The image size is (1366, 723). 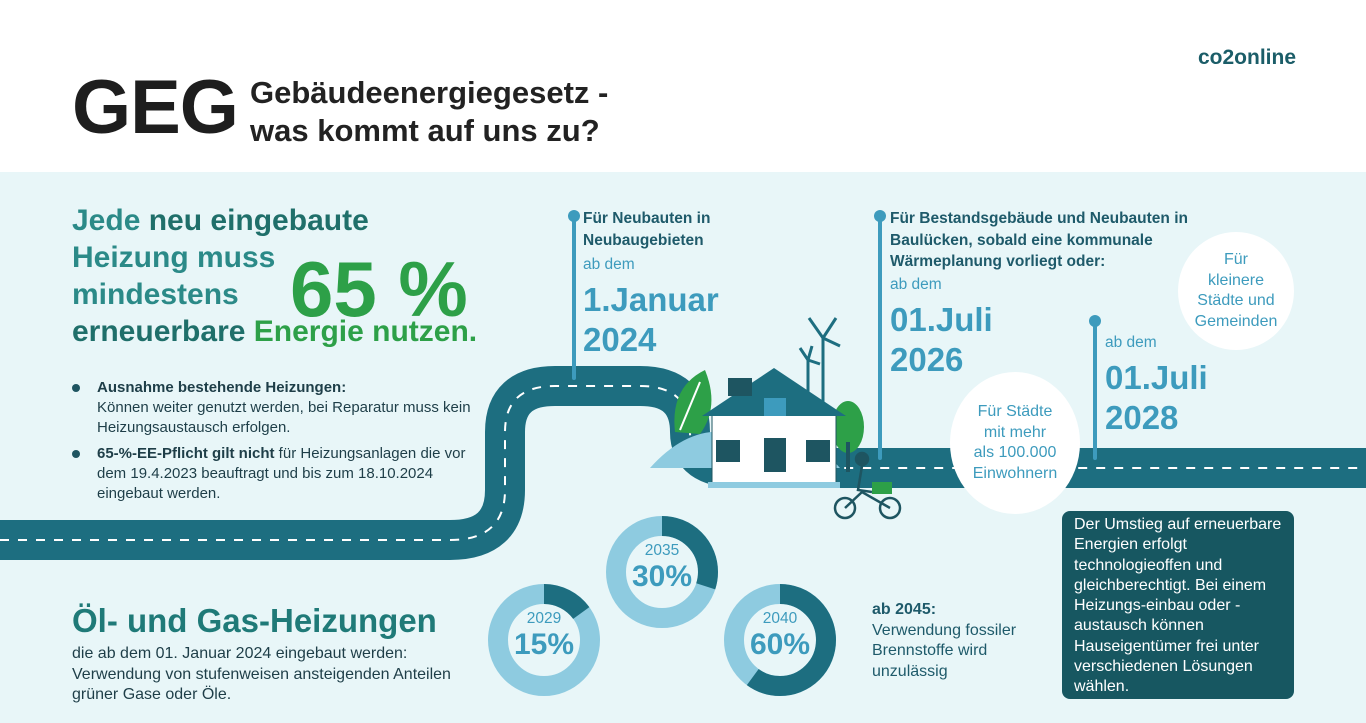 What do you see at coordinates (941, 340) in the screenshot?
I see `timeline-2-date: 01.Juli 2026` at bounding box center [941, 340].